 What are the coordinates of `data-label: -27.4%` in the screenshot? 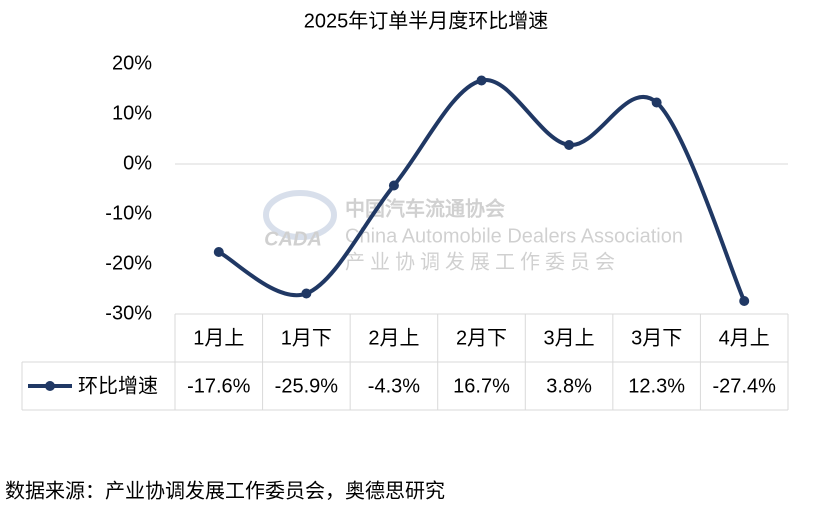 It's located at (745, 386).